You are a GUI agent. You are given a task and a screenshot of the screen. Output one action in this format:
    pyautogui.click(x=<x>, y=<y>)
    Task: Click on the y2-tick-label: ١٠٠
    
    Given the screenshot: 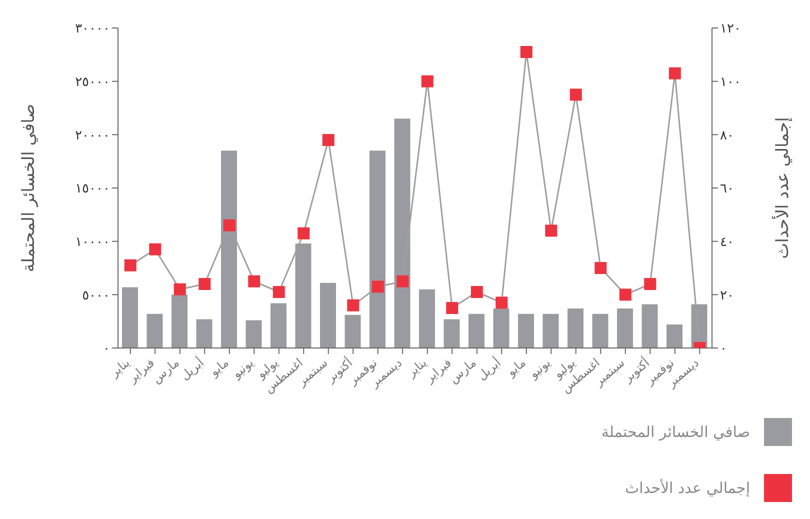 What is the action you would take?
    pyautogui.click(x=730, y=82)
    